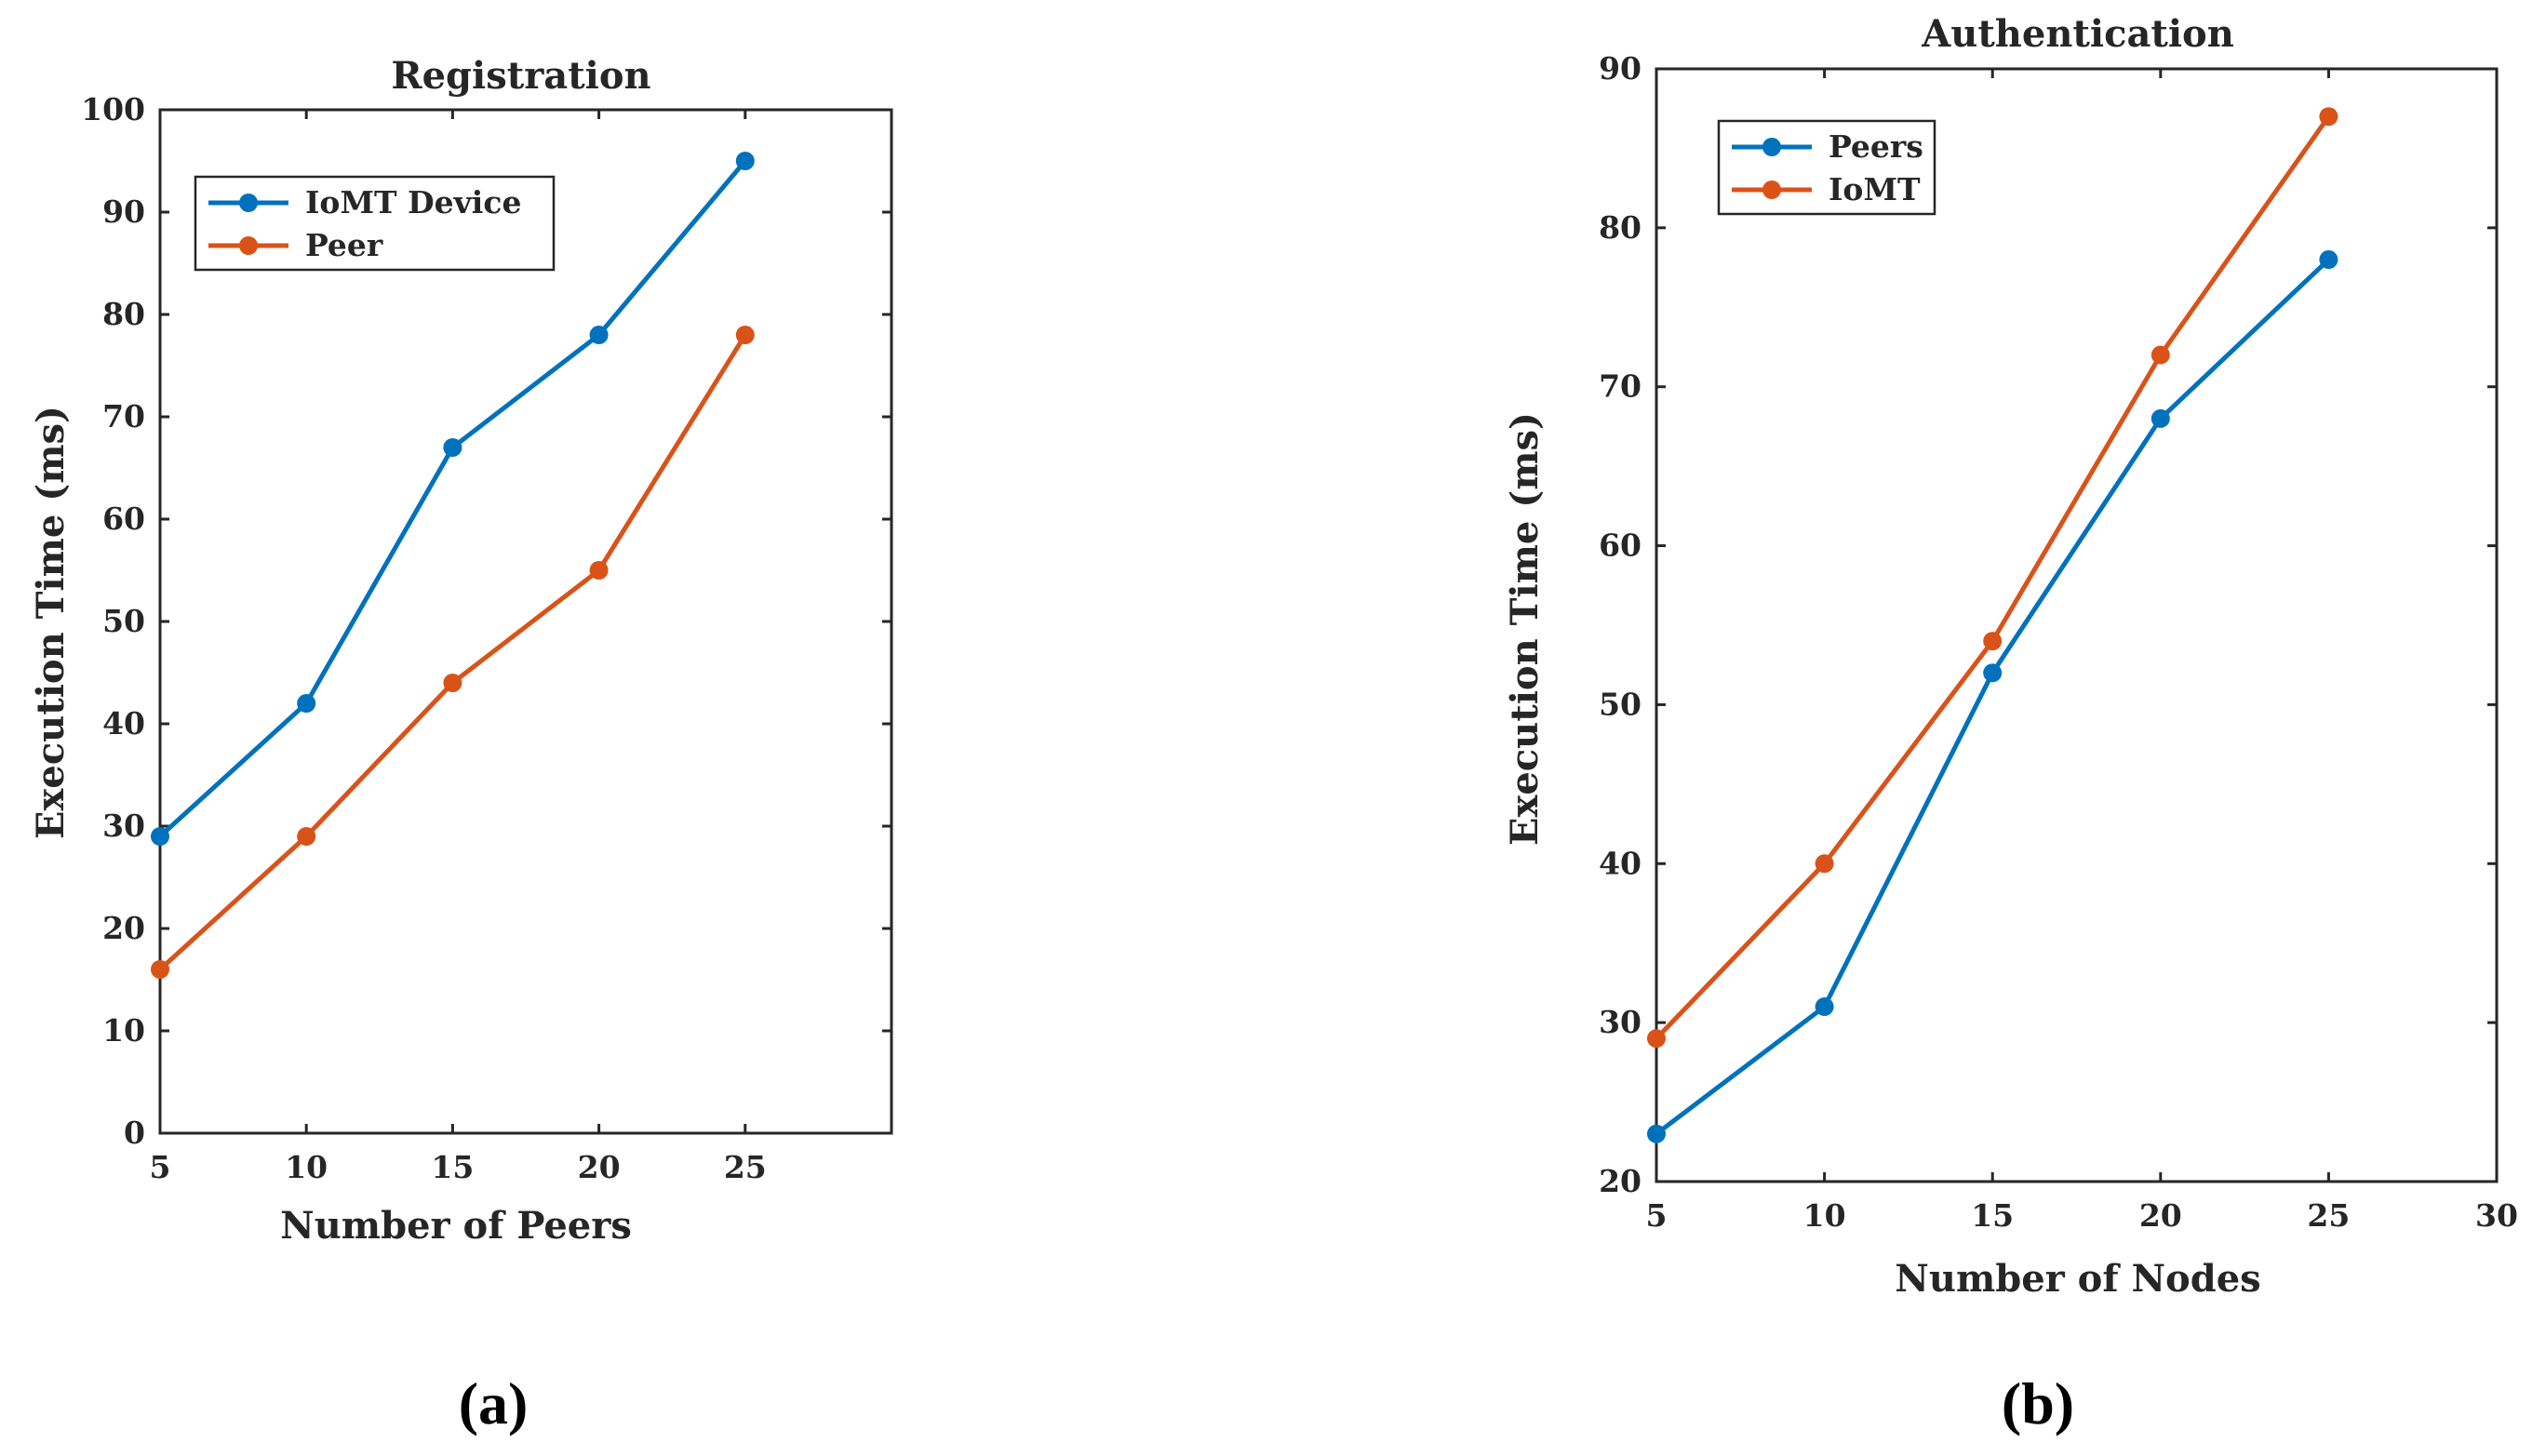 The image size is (2546, 1456). I want to click on chart-title: Authentication, so click(2077, 34).